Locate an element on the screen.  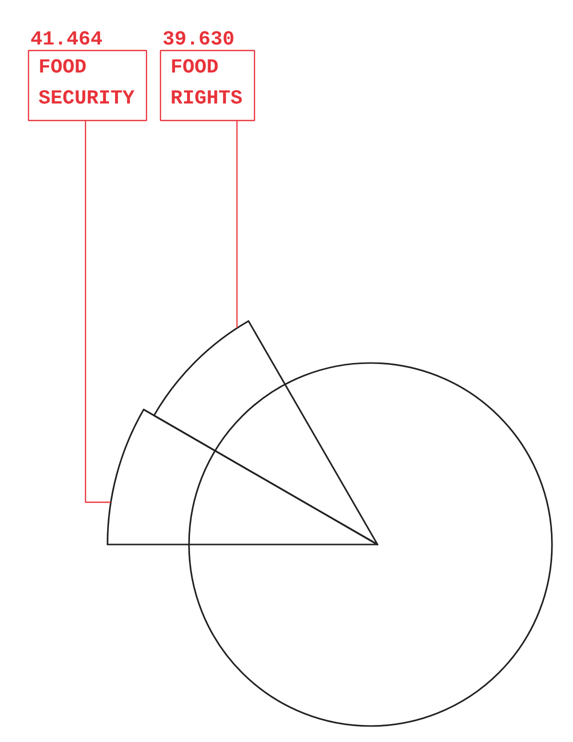
category-label: FOOD RIGHTS is located at coordinates (206, 83).